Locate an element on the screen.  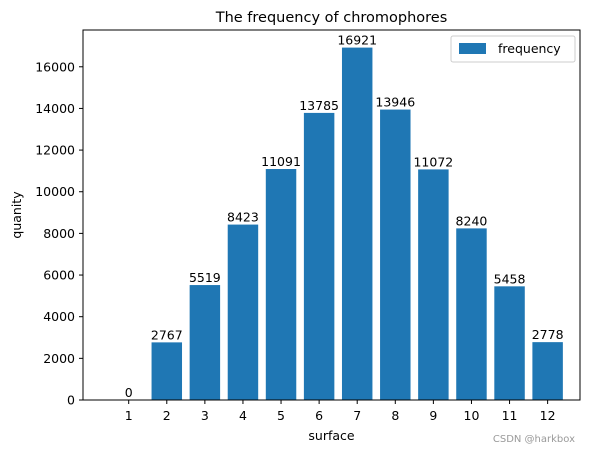
x-tick-label-3: 3 is located at coordinates (205, 415).